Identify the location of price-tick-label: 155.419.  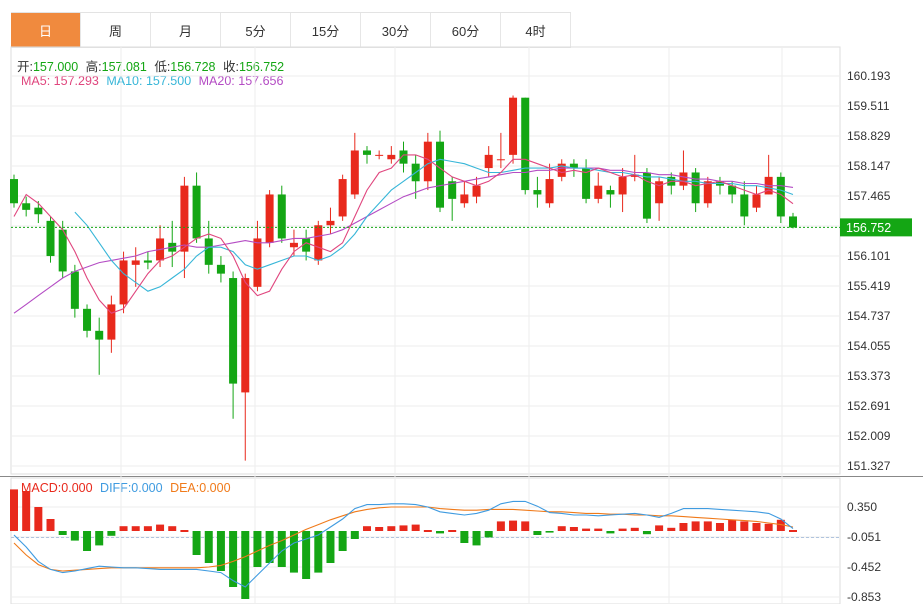
(869, 286).